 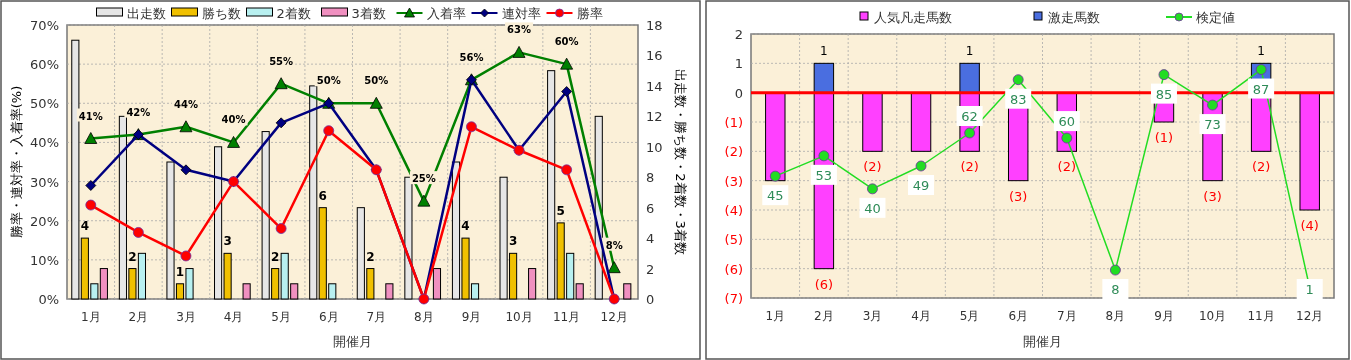 I want to click on data-label: 5, so click(x=560, y=210).